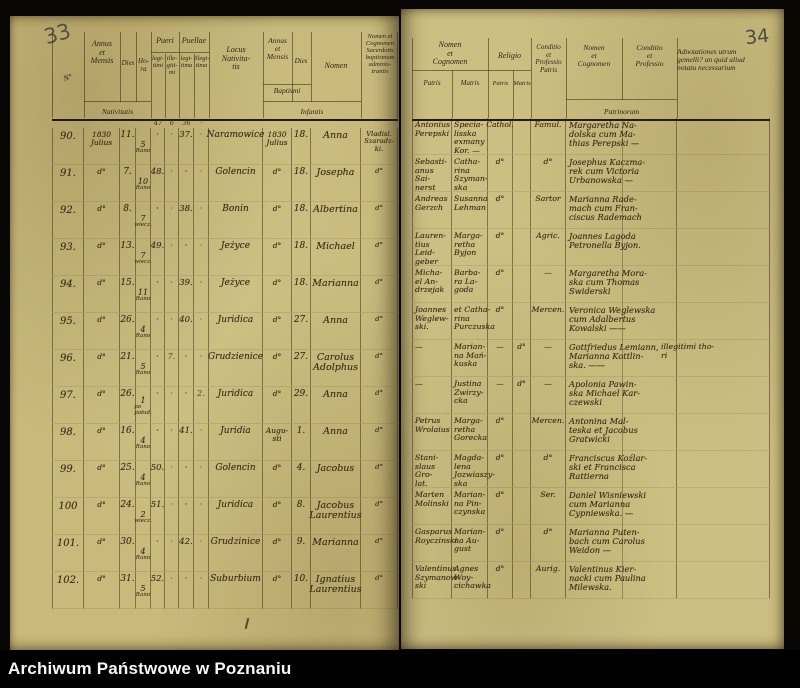 Image resolution: width=800 pixels, height=688 pixels. Describe the element at coordinates (287, 90) in the screenshot. I see `col-header-baptismi: Baptismi` at that location.